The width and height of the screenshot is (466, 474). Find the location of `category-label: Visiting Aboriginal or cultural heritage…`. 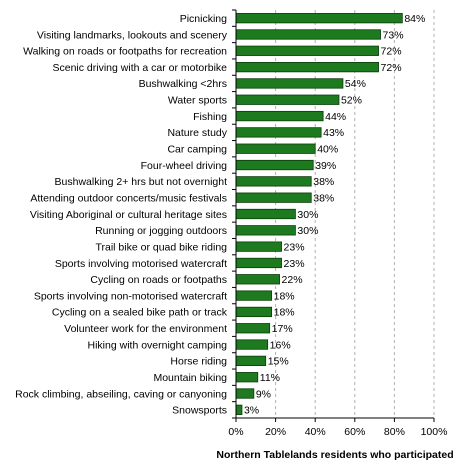

category-label: Visiting Aboriginal or cultural heritage… is located at coordinates (128, 215).